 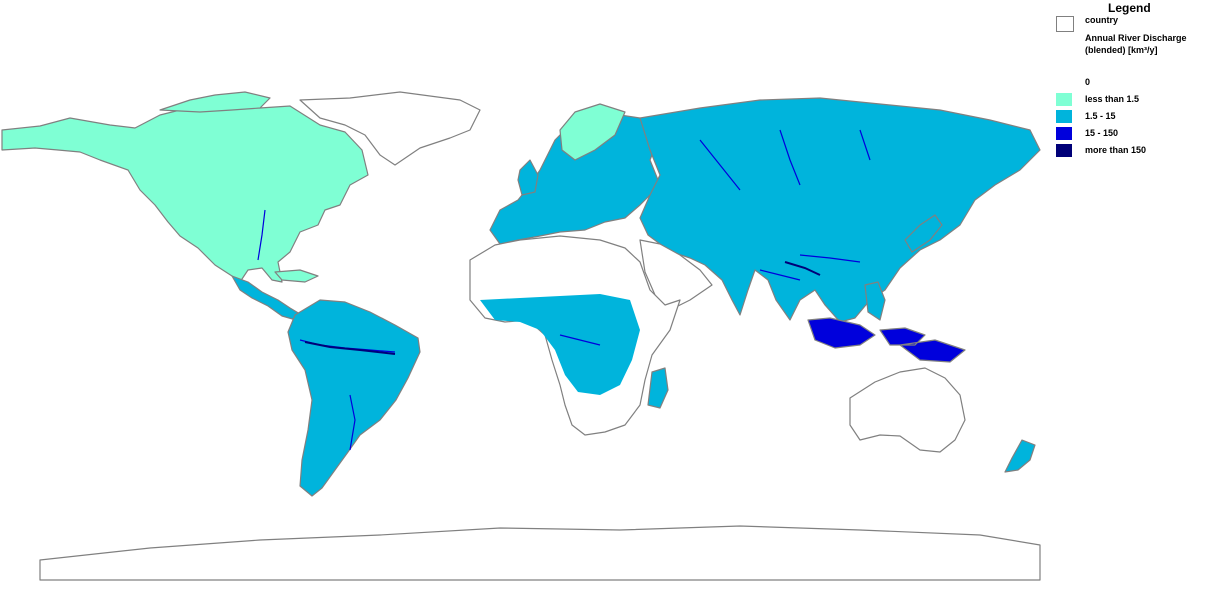 What do you see at coordinates (1121, 50) in the screenshot?
I see `legend-layer-title-line2: (blended) [km³/y]` at bounding box center [1121, 50].